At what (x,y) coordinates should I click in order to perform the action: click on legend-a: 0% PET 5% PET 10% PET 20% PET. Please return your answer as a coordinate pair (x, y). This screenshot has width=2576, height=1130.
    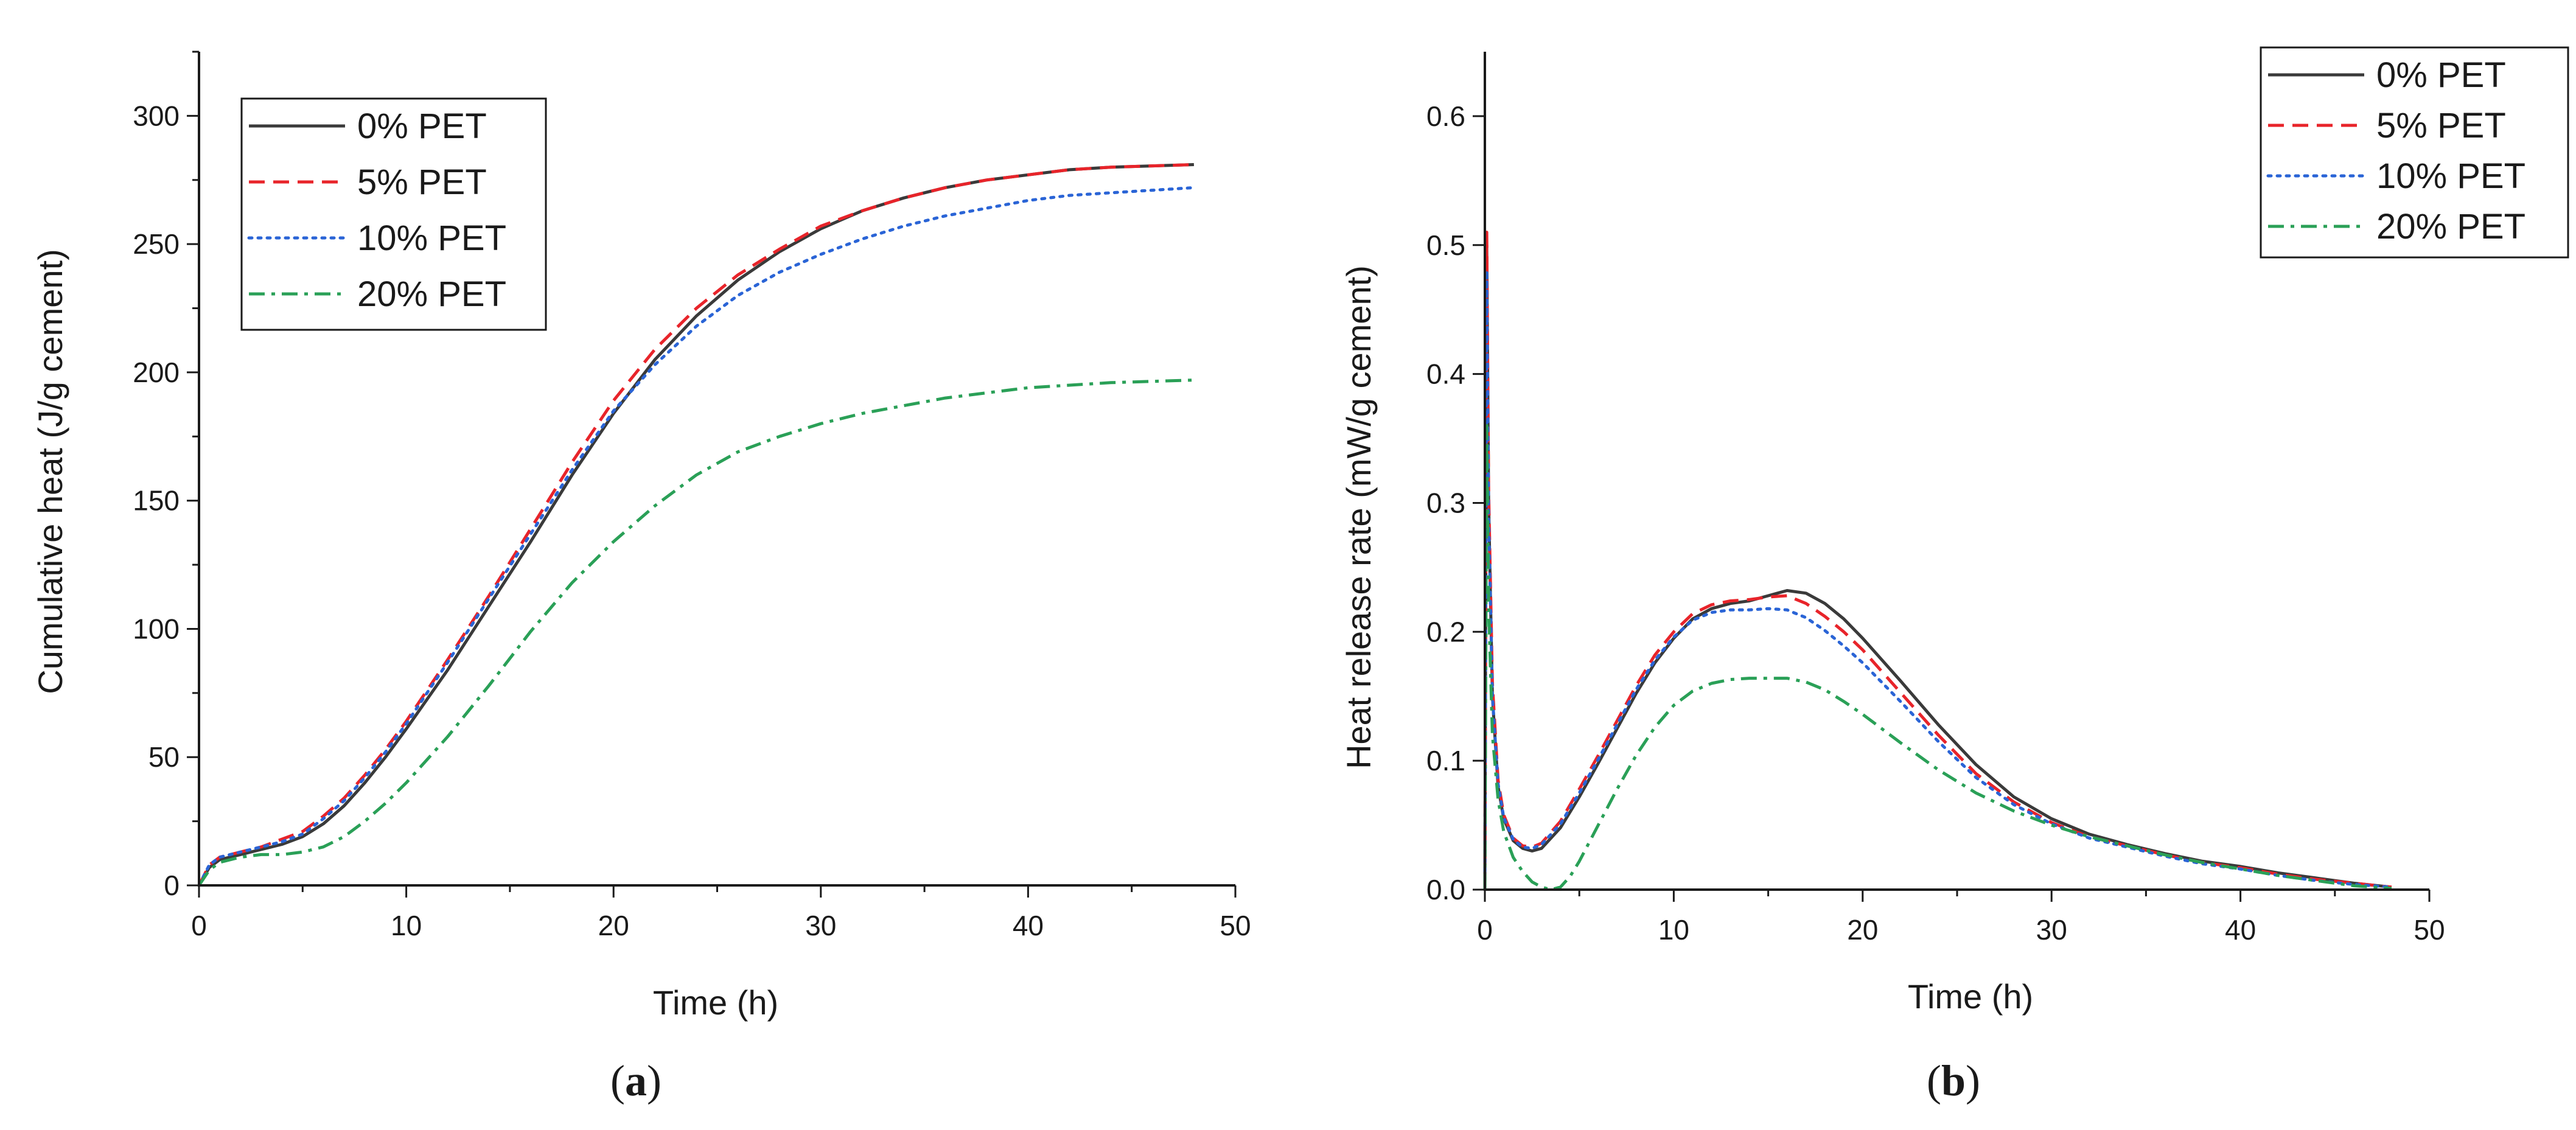
    Looking at the image, I should click on (393, 214).